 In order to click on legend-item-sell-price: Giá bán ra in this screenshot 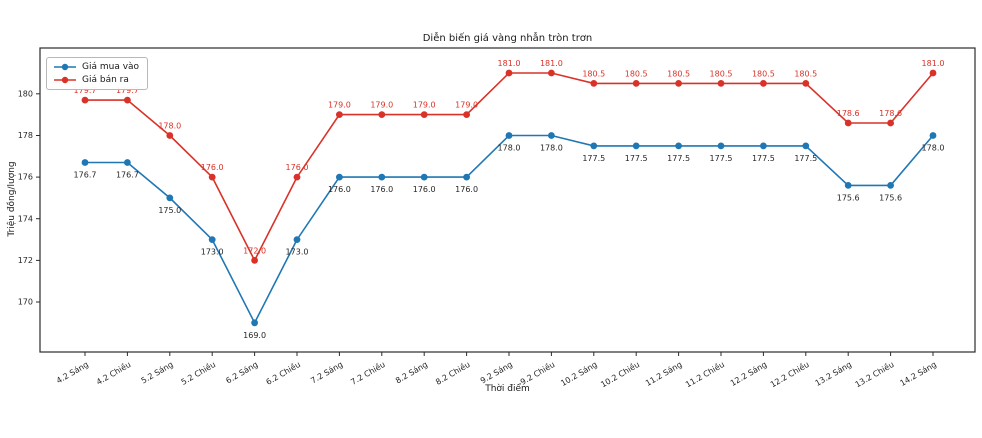, I will do `click(96, 80)`.